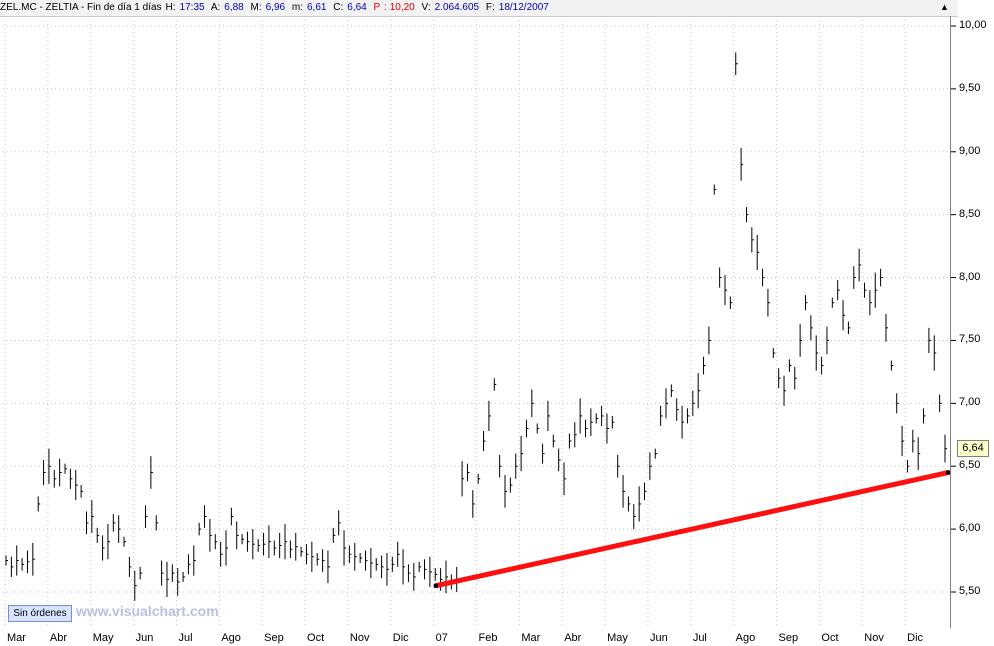 The width and height of the screenshot is (994, 646). What do you see at coordinates (970, 528) in the screenshot?
I see `y-tick-label: 6,00` at bounding box center [970, 528].